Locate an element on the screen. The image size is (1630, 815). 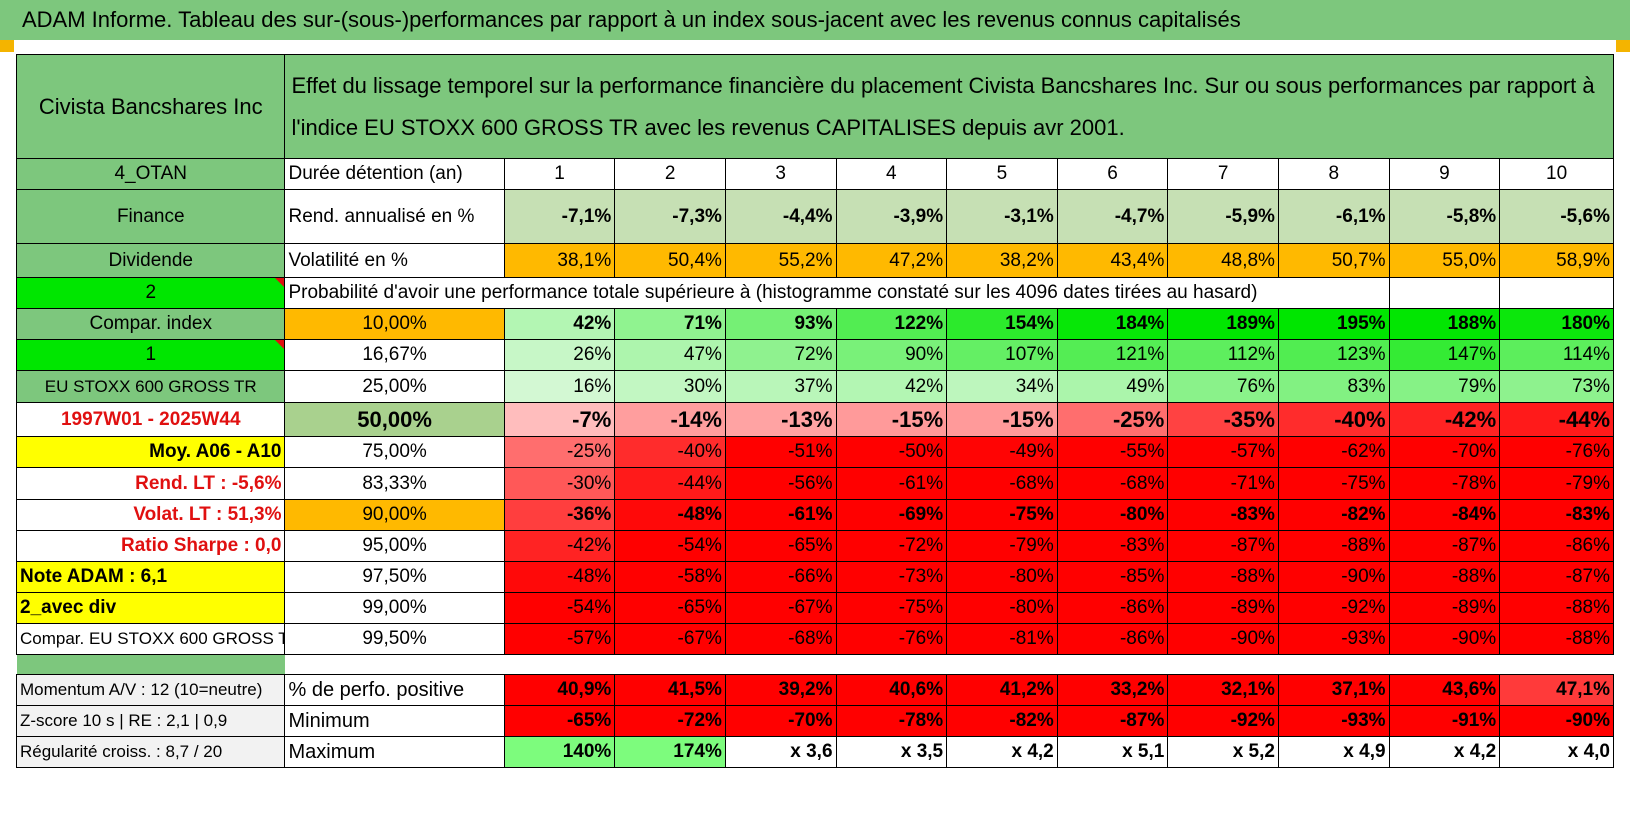
left-label: Compar. EU STOXX 600 GROSS TR is located at coordinates (150, 639).